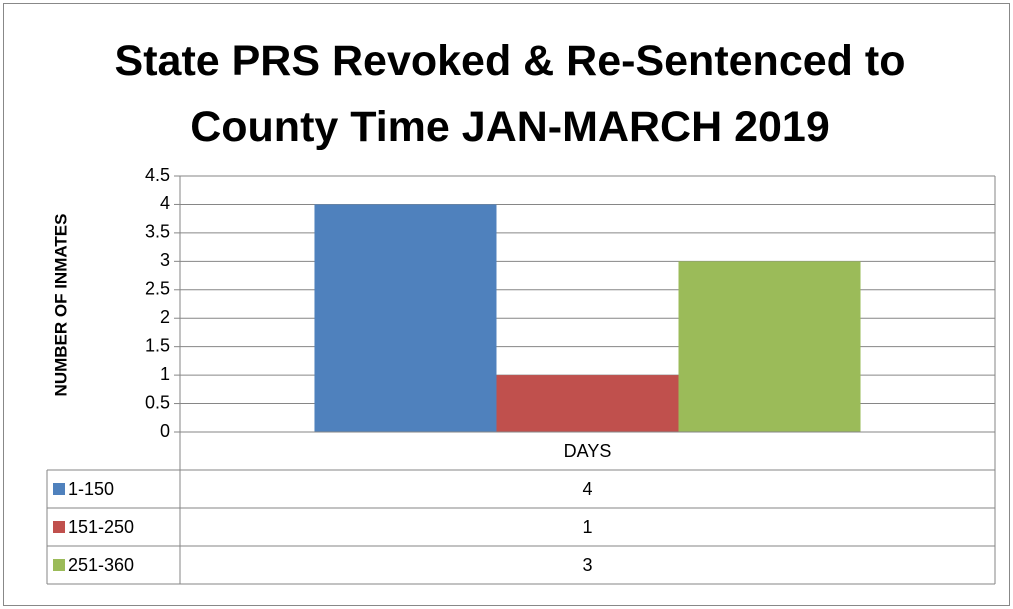  I want to click on y-tick-label: 2, so click(165, 317).